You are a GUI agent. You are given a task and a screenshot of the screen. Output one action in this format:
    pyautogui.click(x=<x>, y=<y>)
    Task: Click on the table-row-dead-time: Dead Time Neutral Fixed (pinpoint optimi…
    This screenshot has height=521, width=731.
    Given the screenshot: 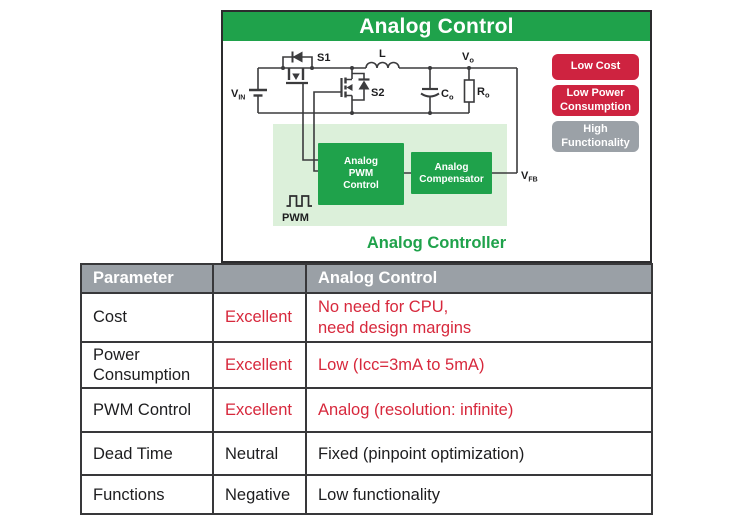 What is the action you would take?
    pyautogui.click(x=366, y=454)
    